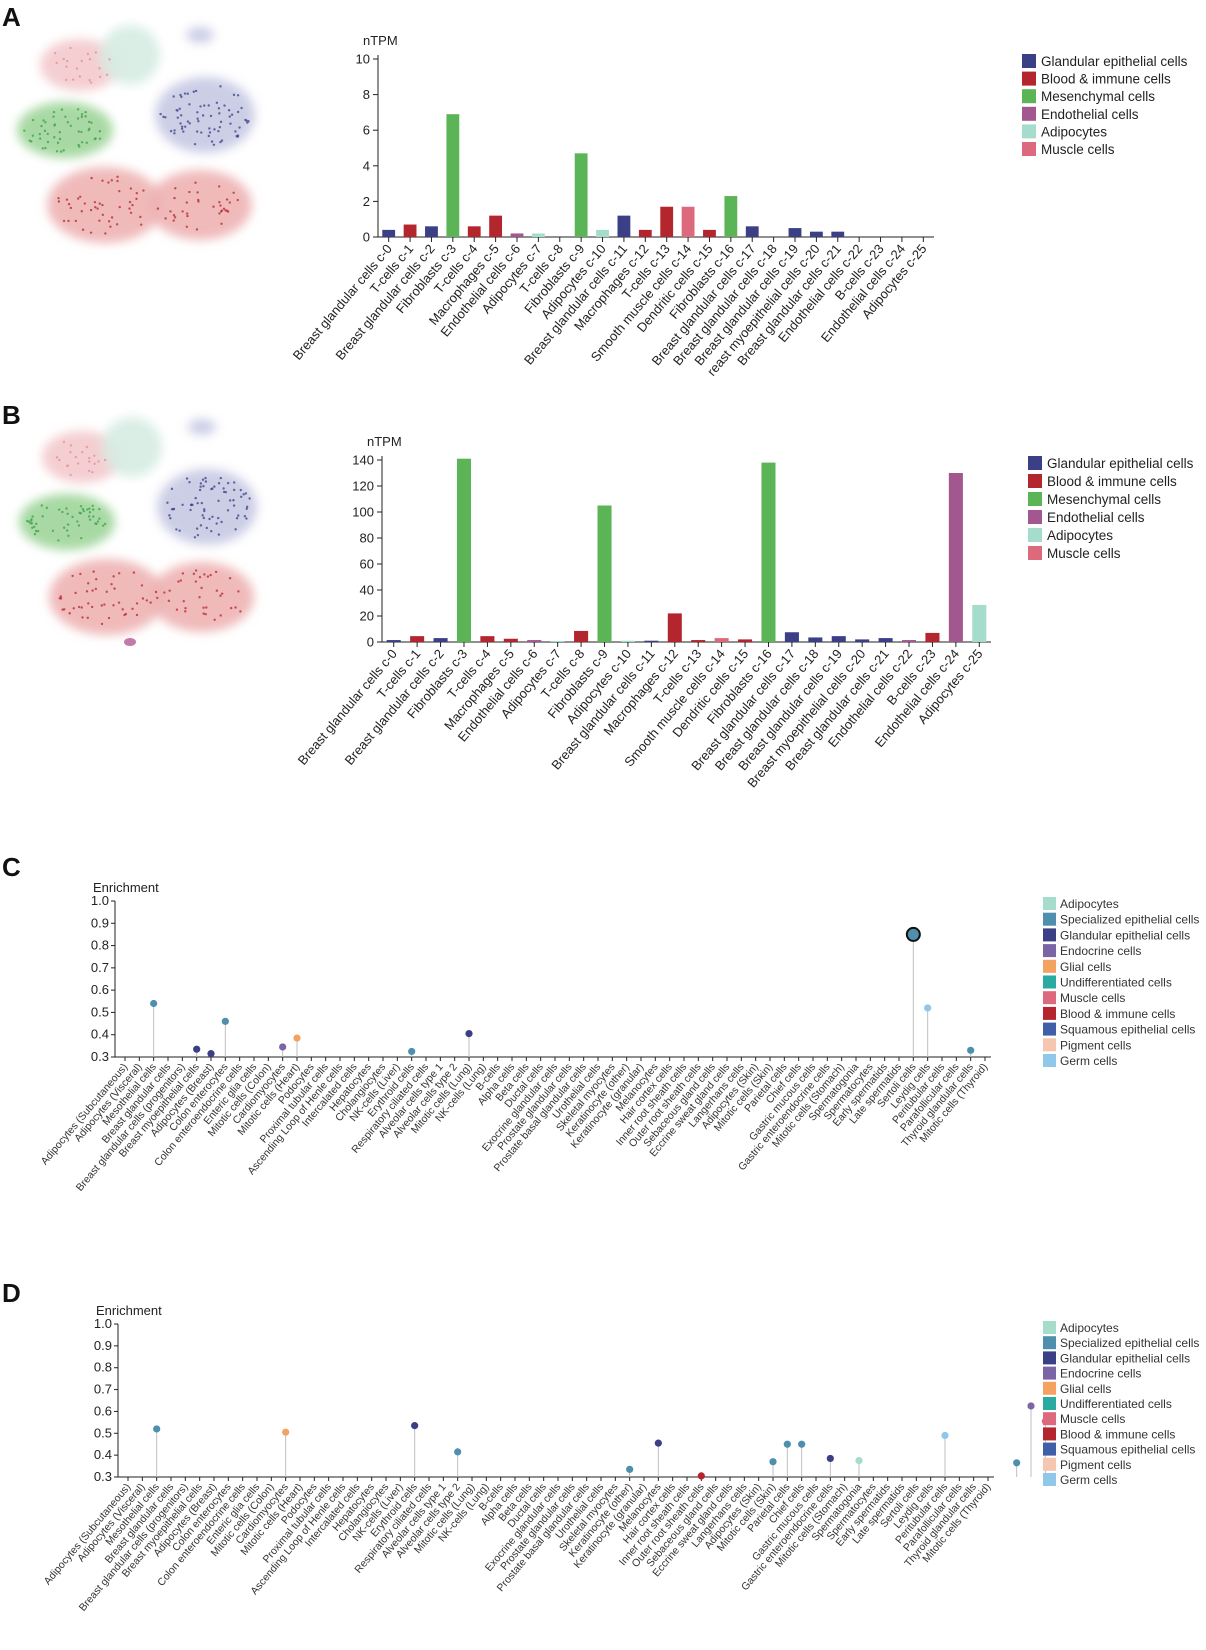 This screenshot has width=1206, height=1650. I want to click on umap-scatter-b, so click(138, 531).